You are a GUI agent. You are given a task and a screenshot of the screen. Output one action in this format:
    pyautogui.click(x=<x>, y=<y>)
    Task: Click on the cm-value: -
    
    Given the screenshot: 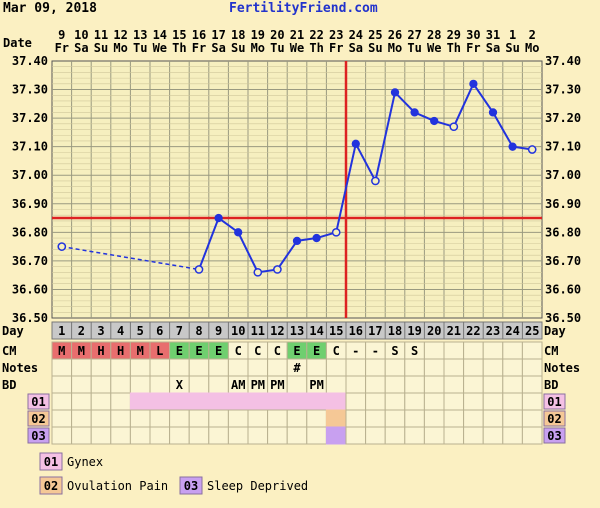 What is the action you would take?
    pyautogui.click(x=375, y=351)
    